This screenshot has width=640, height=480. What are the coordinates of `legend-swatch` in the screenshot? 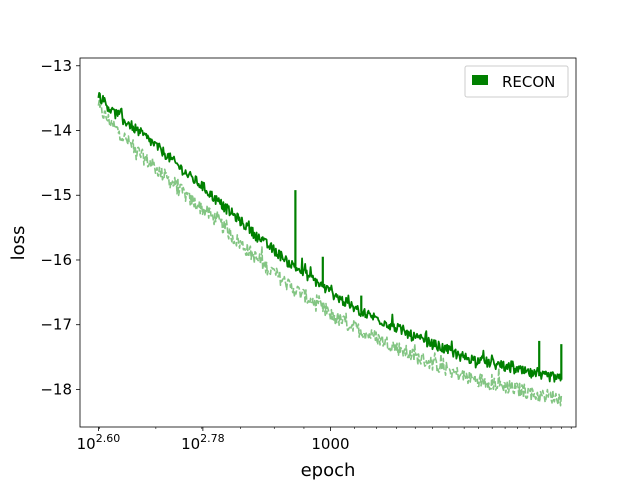 It's located at (480, 80).